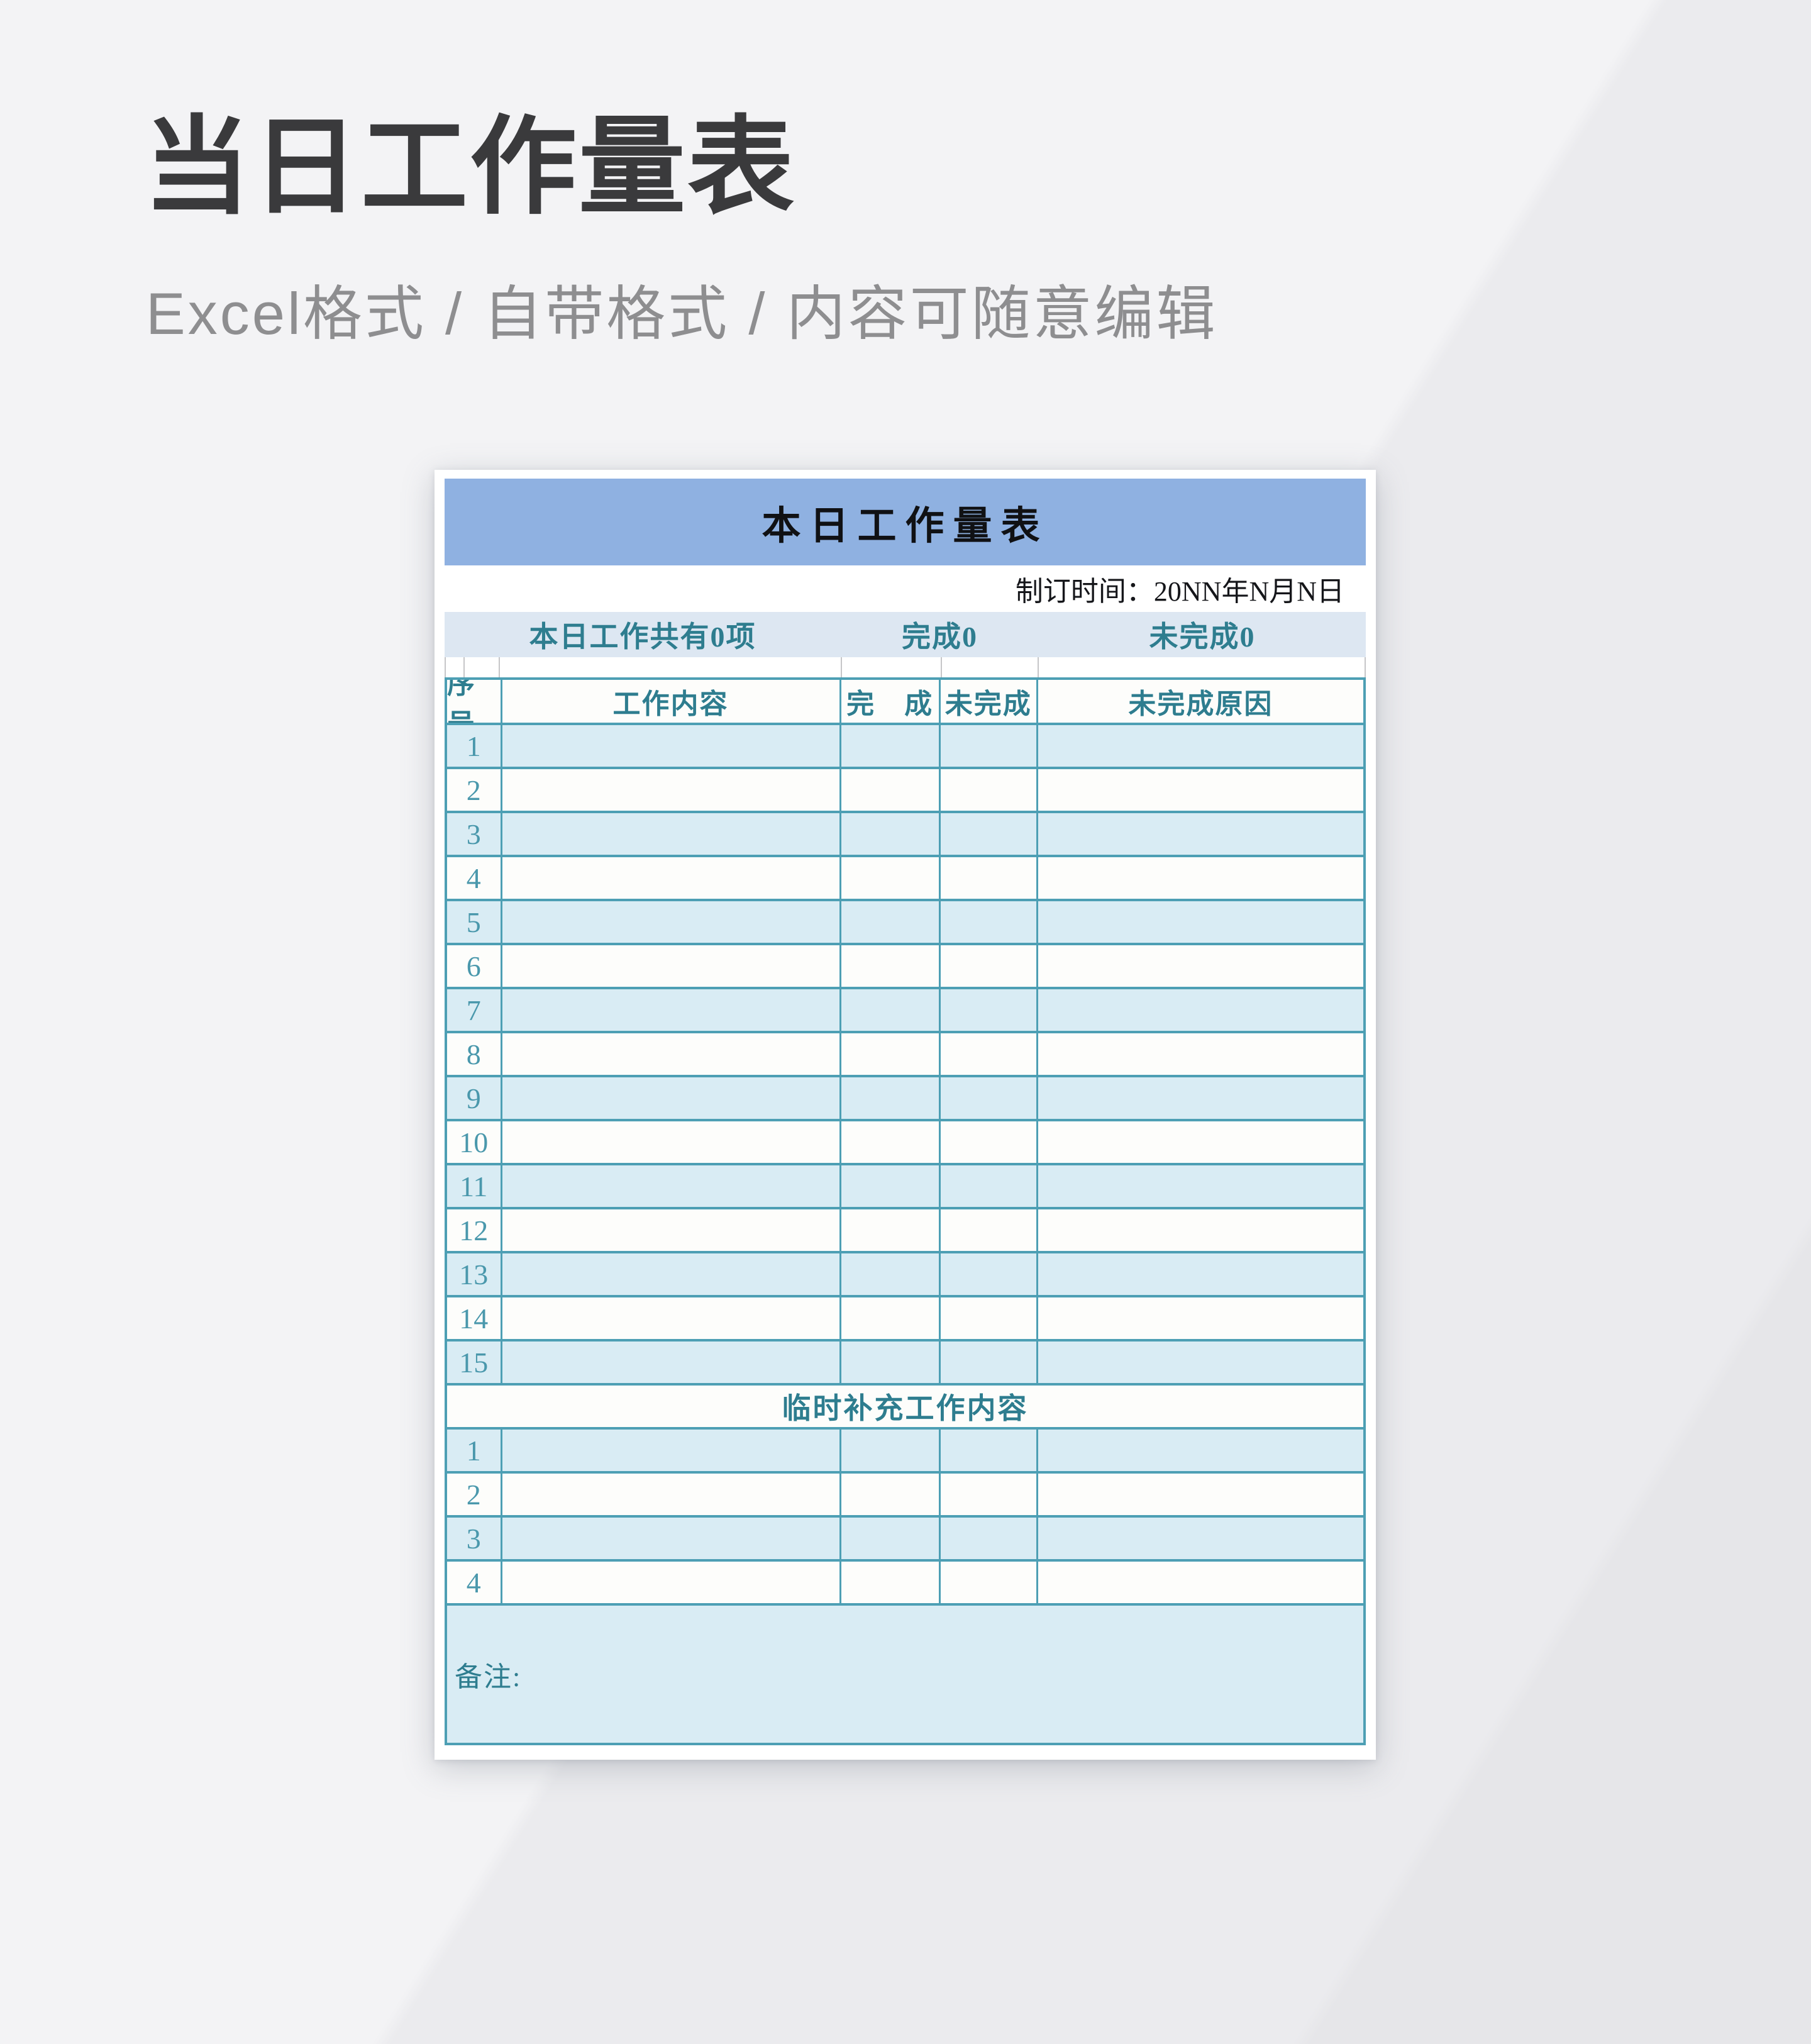 The width and height of the screenshot is (1811, 2044). I want to click on made-time-row: 制订时间：20NN年N月N日, so click(906, 589).